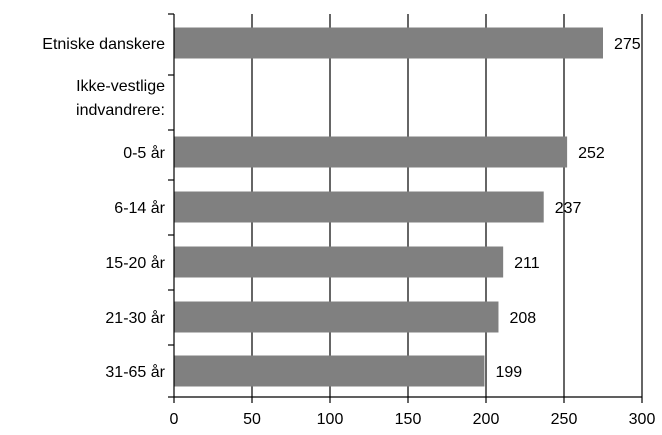 This screenshot has height=435, width=662. What do you see at coordinates (252, 419) in the screenshot?
I see `x-tick-label-50: 50` at bounding box center [252, 419].